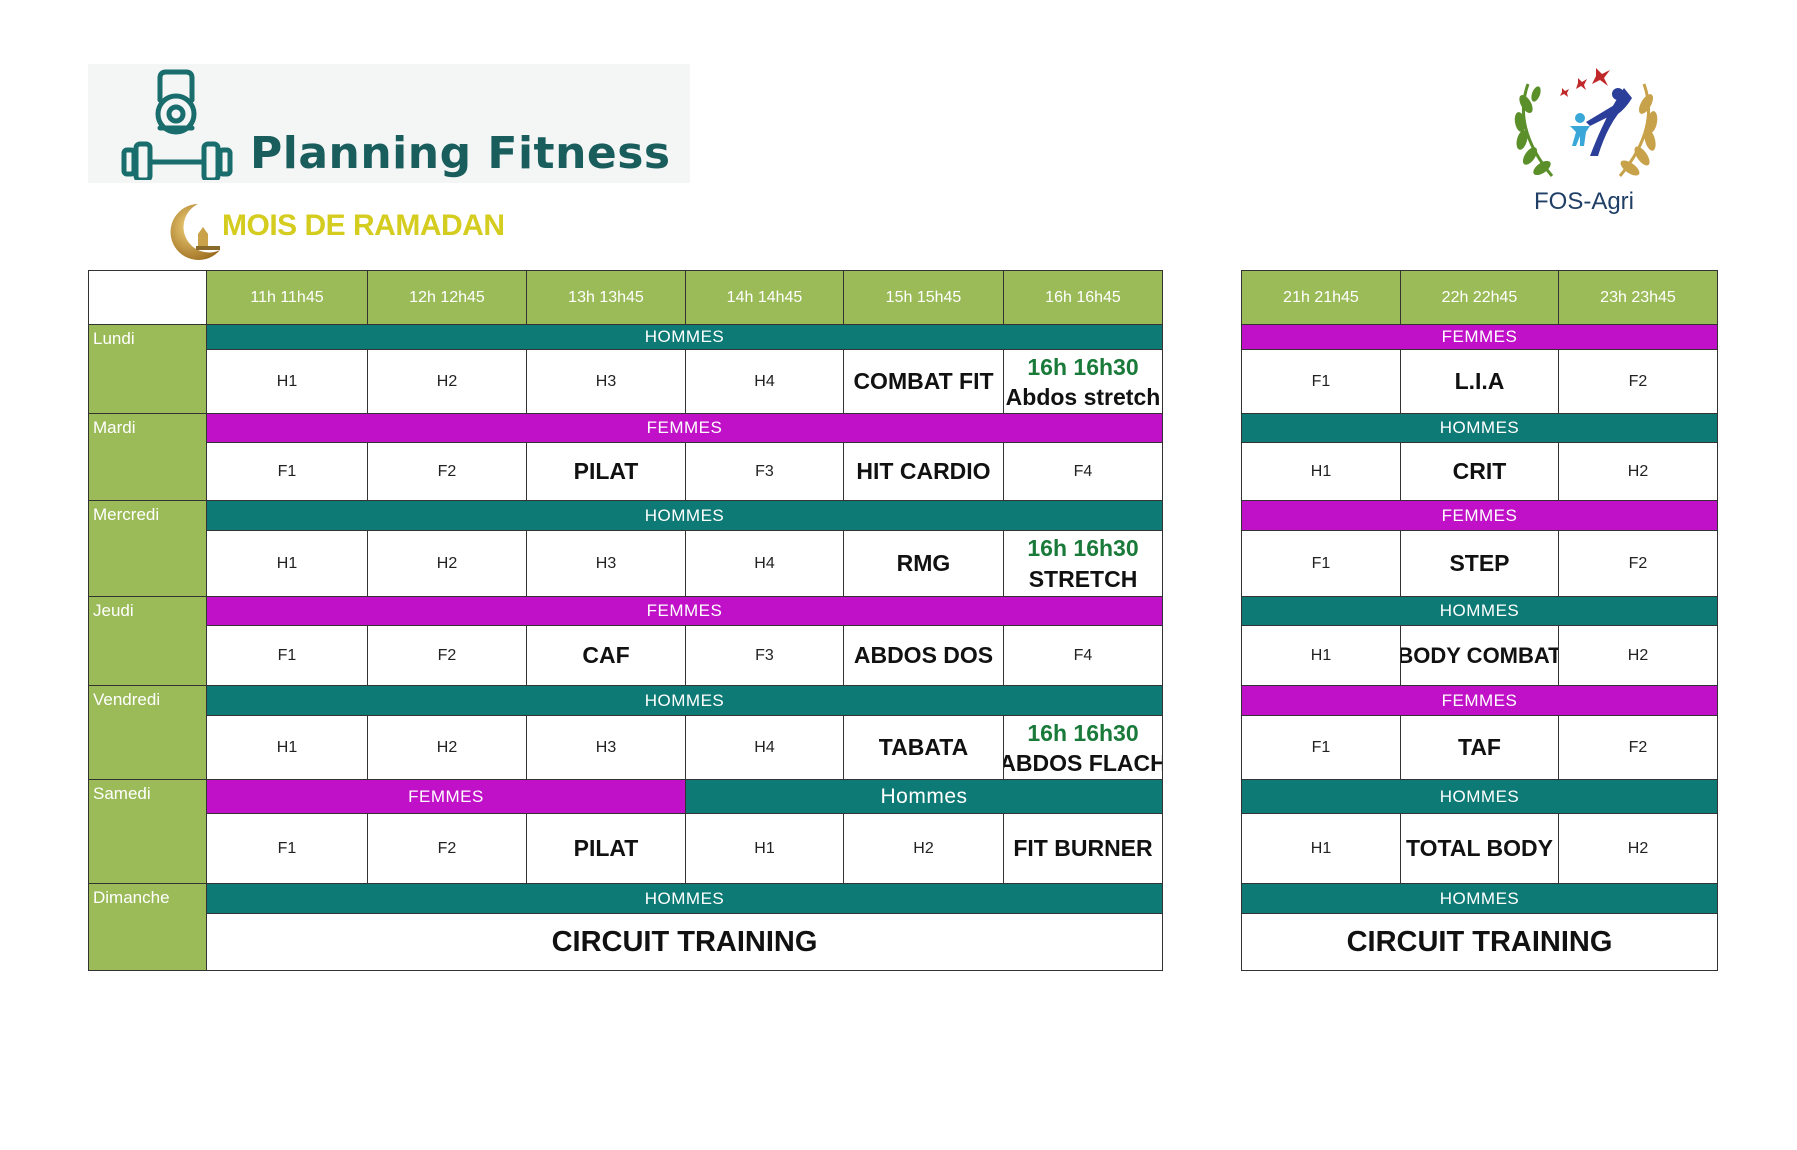  I want to click on session-name: RMG, so click(923, 563).